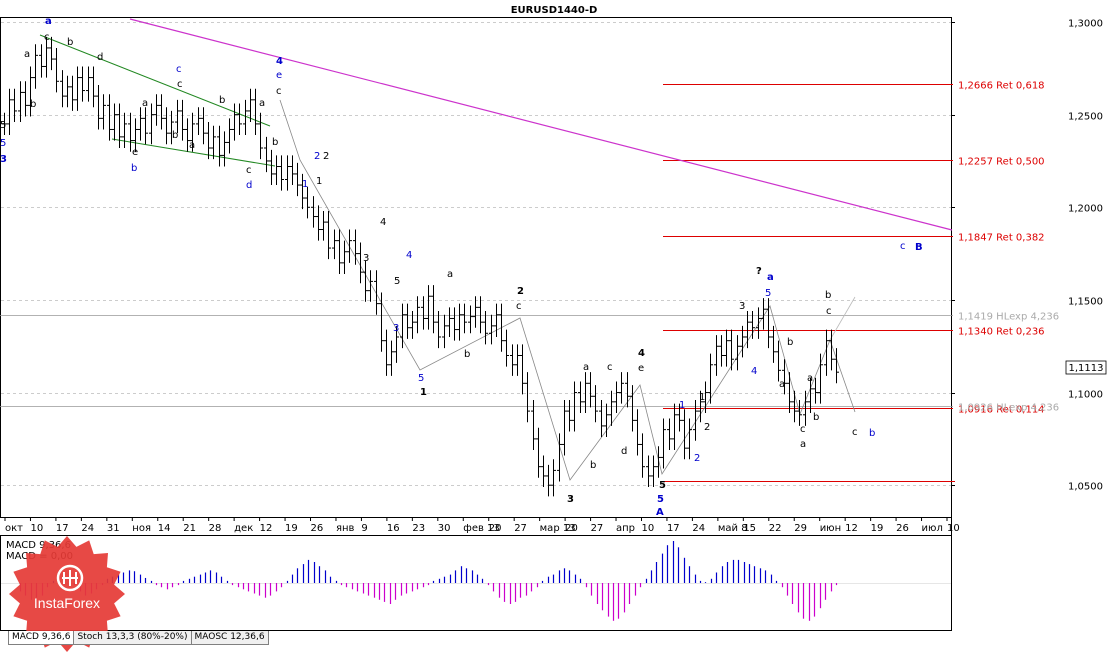  Describe the element at coordinates (113, 528) in the screenshot. I see `x-tick-label: 31` at that location.